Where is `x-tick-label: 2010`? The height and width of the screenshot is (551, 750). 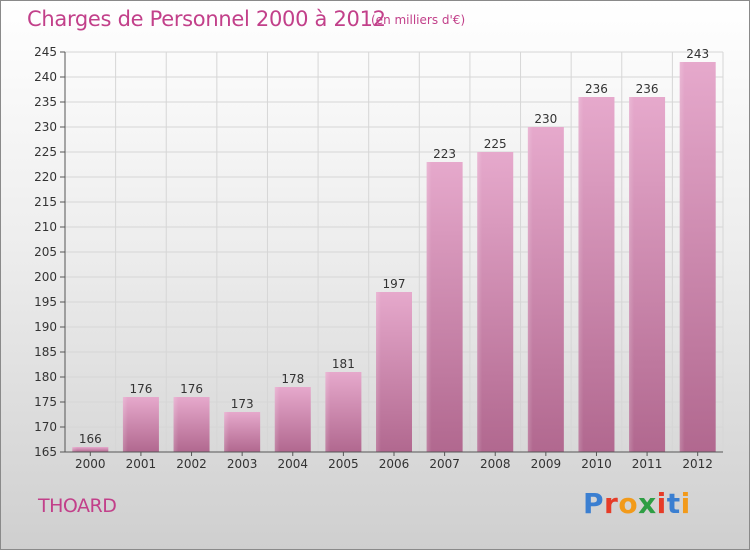
x-tick-label: 2010 is located at coordinates (596, 464).